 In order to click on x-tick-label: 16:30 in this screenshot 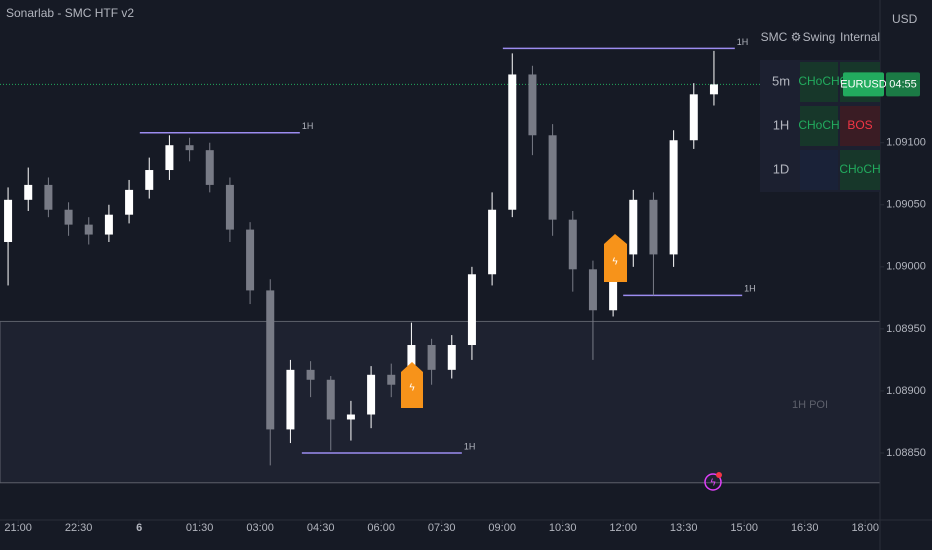, I will do `click(805, 528)`.